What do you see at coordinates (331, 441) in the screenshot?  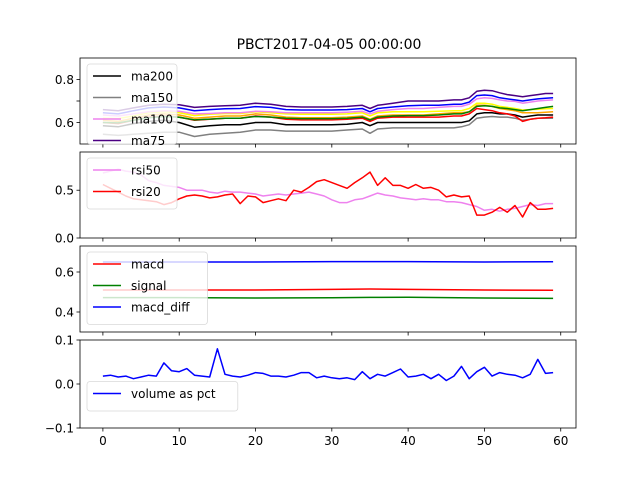 I see `x-tick-label: 30` at bounding box center [331, 441].